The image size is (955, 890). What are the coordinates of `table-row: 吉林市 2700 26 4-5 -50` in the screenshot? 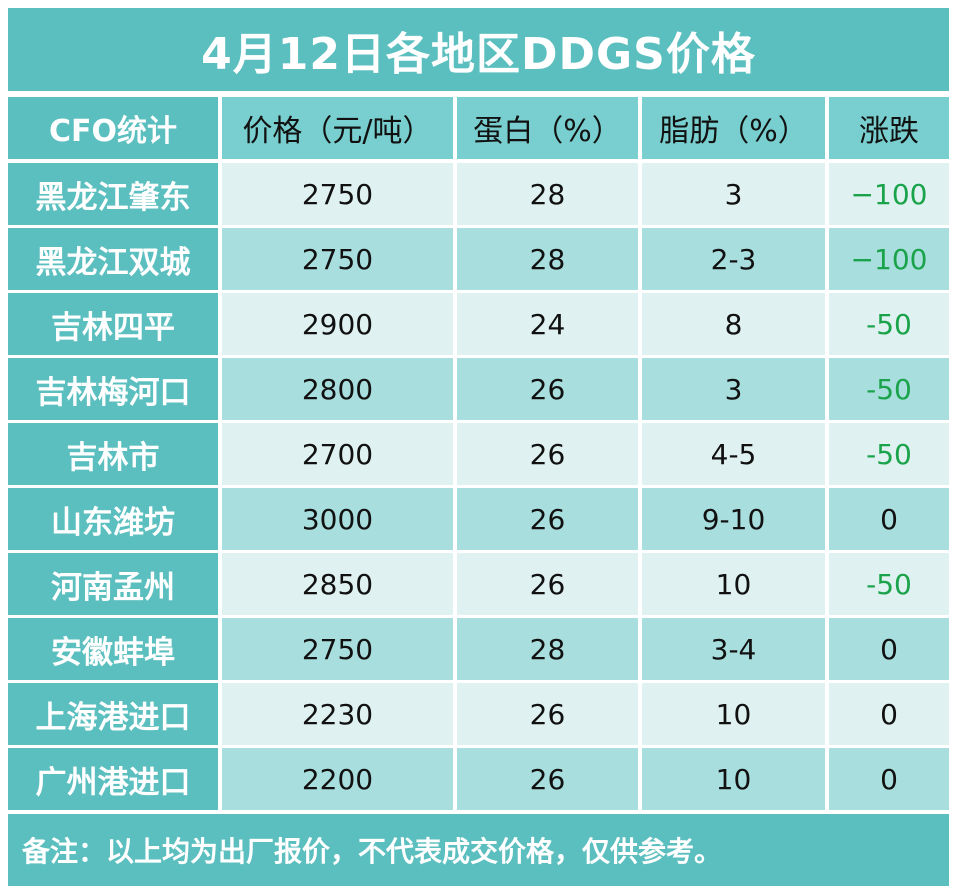 It's located at (478, 454).